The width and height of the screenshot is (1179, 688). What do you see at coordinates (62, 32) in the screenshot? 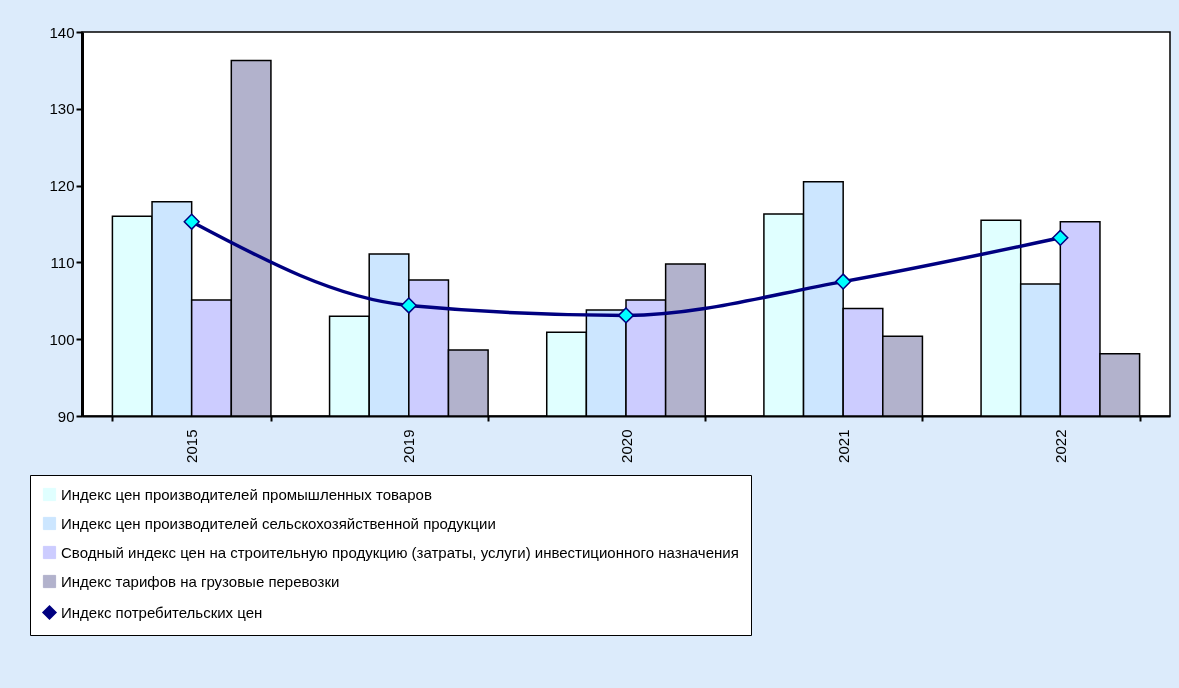
I see `y-tick-label: 140` at bounding box center [62, 32].